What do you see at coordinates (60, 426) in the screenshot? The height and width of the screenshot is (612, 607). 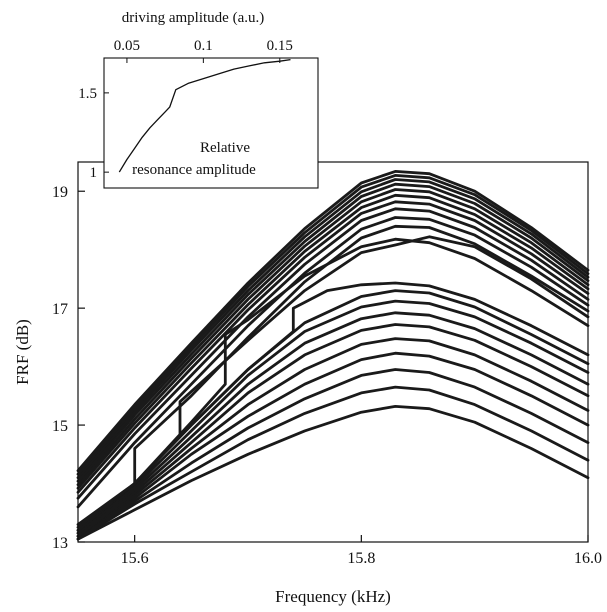 I see `y-tick-label: 15` at bounding box center [60, 426].